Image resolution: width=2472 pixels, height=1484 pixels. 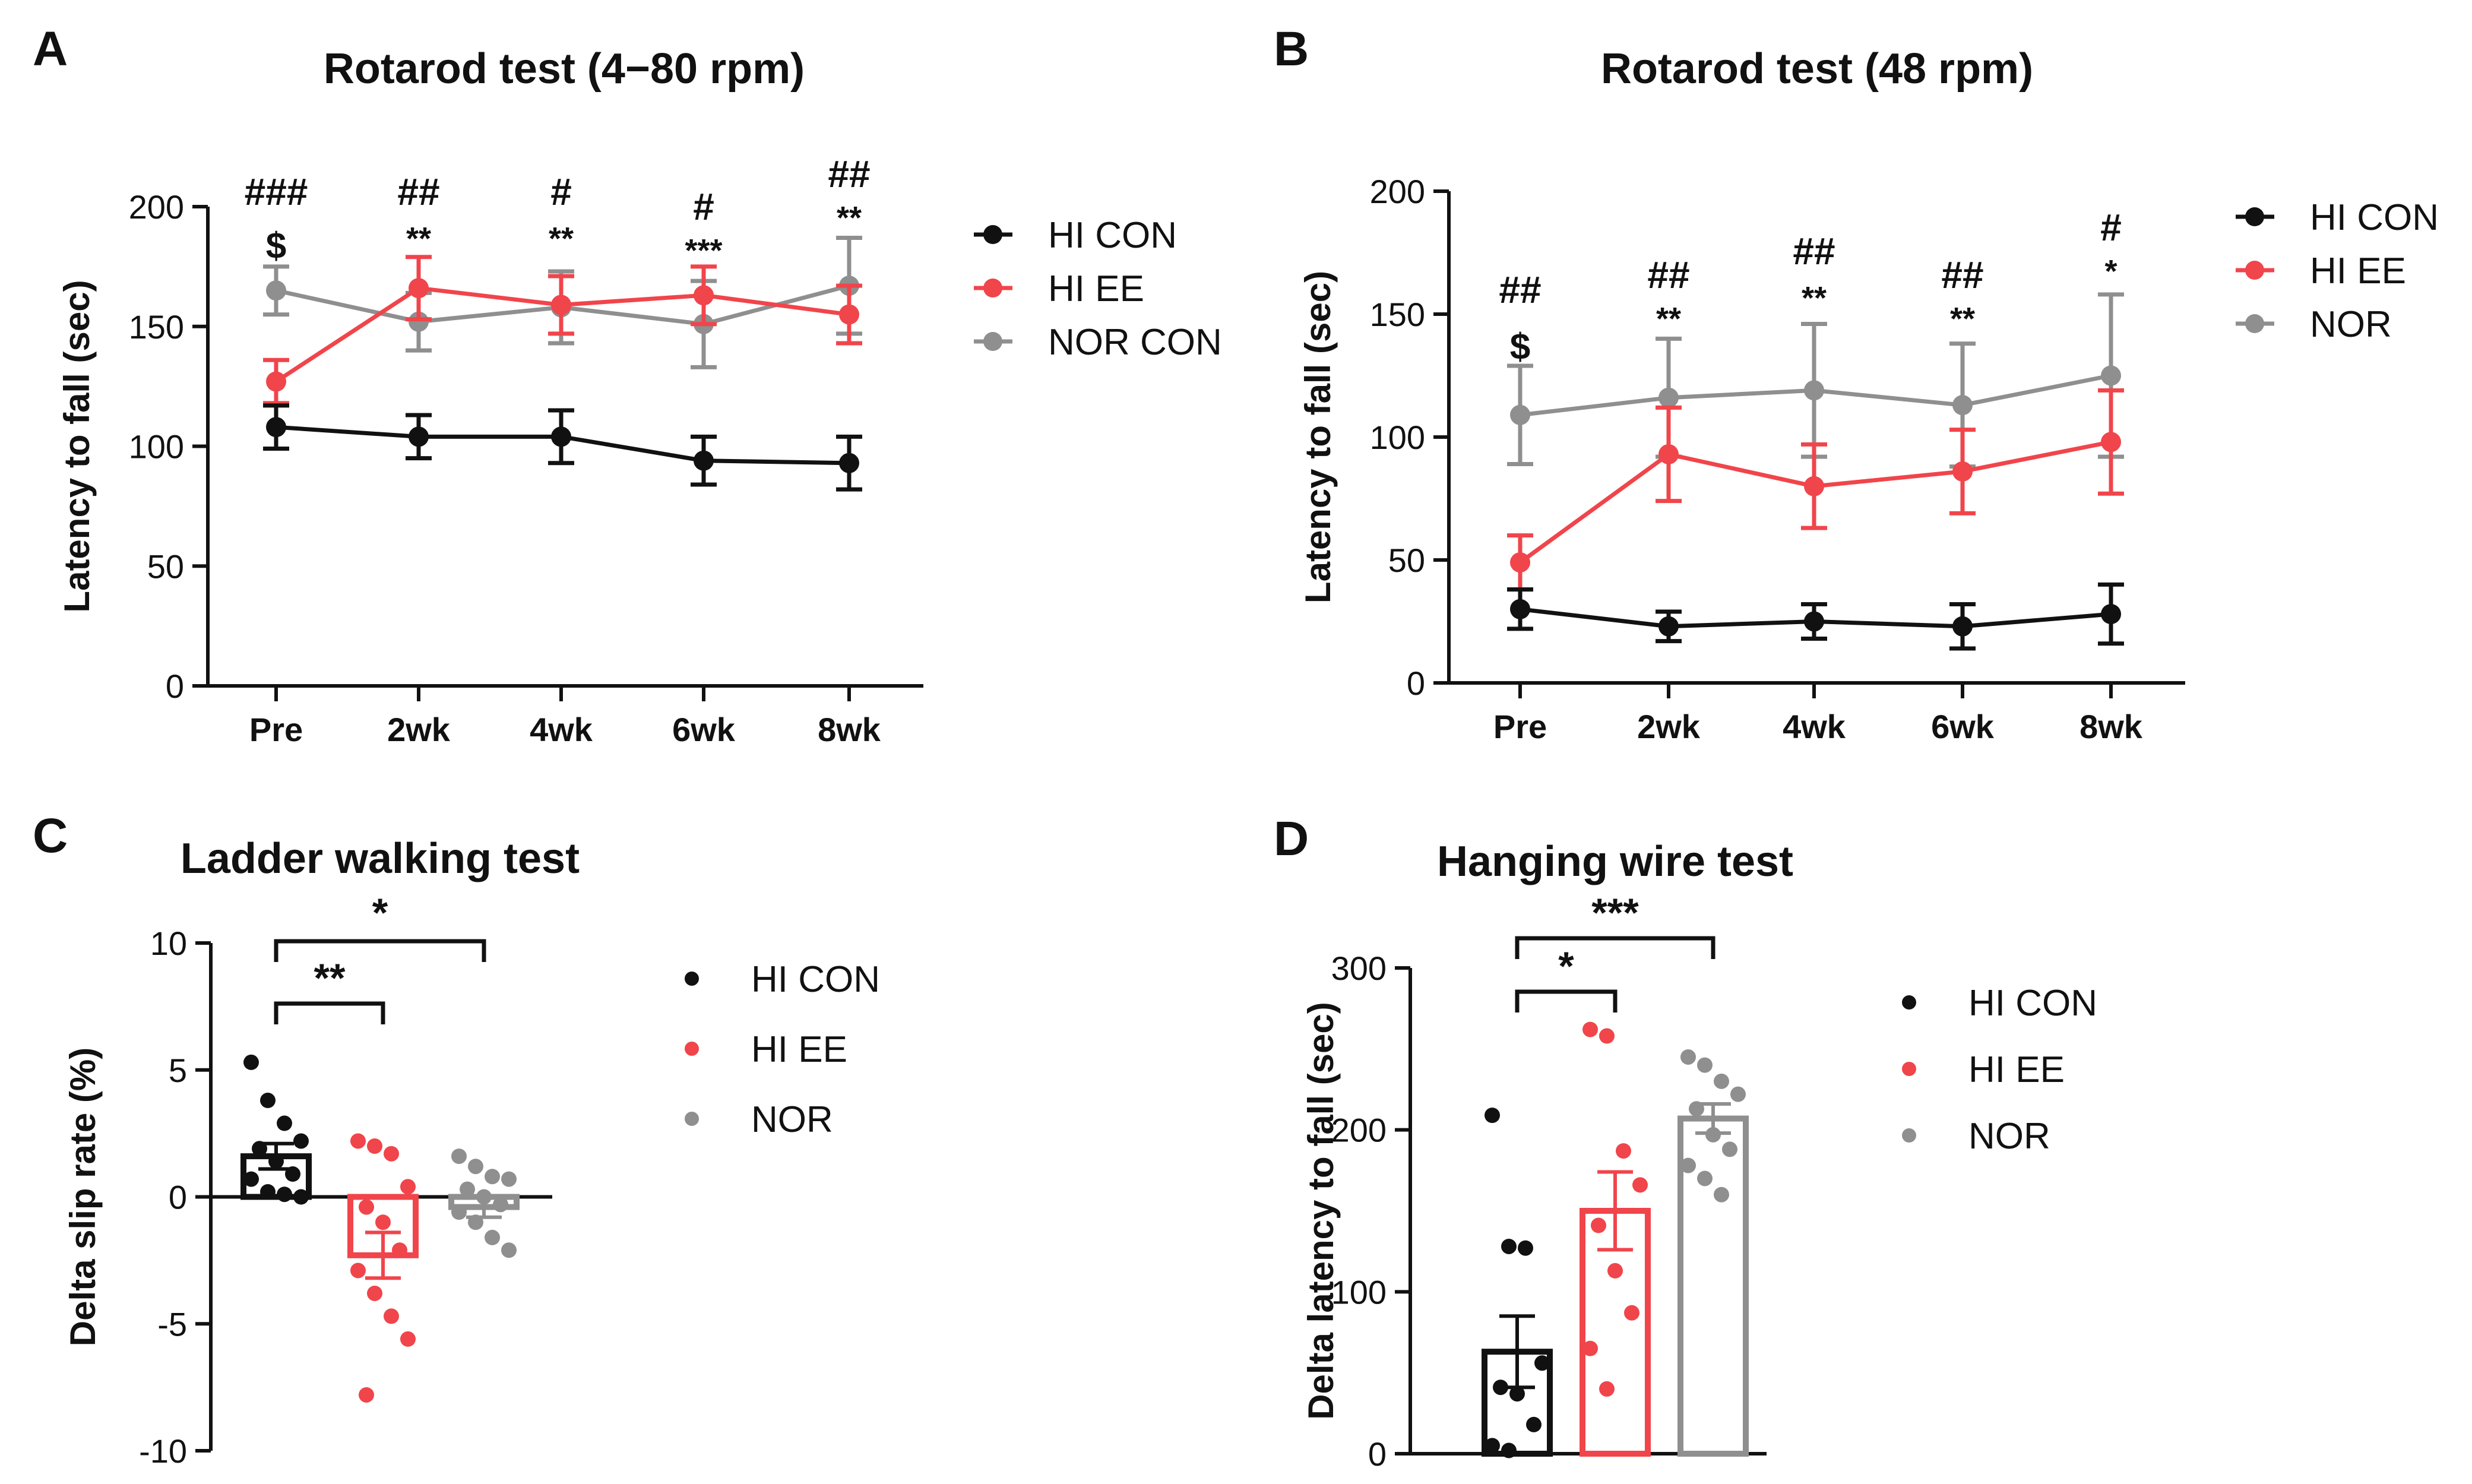 I want to click on chart-d-y-tick-label: 200, so click(x=1359, y=1130).